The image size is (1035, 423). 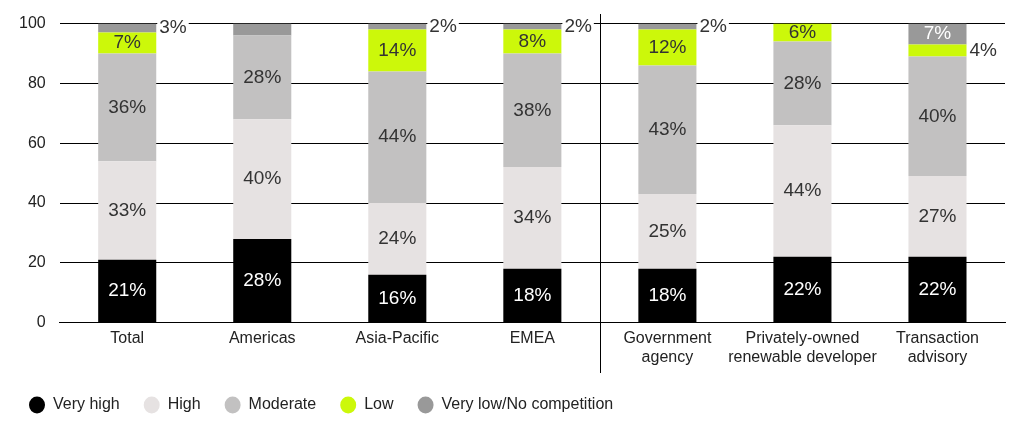 I want to click on y-tick-label: 60, so click(x=36, y=142).